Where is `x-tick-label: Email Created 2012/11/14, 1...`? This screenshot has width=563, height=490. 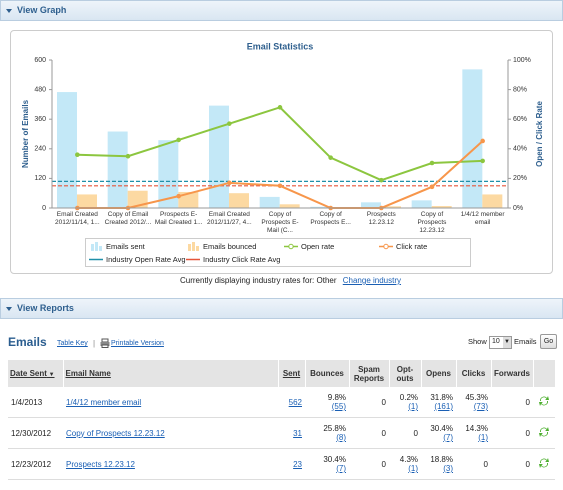 x-tick-label: Email Created 2012/11/14, 1... is located at coordinates (77, 218).